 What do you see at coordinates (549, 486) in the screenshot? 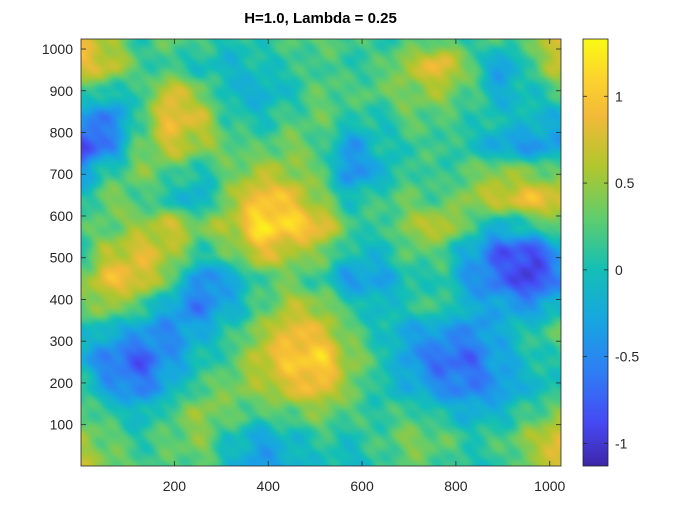
I see `x-tick-label: 1000` at bounding box center [549, 486].